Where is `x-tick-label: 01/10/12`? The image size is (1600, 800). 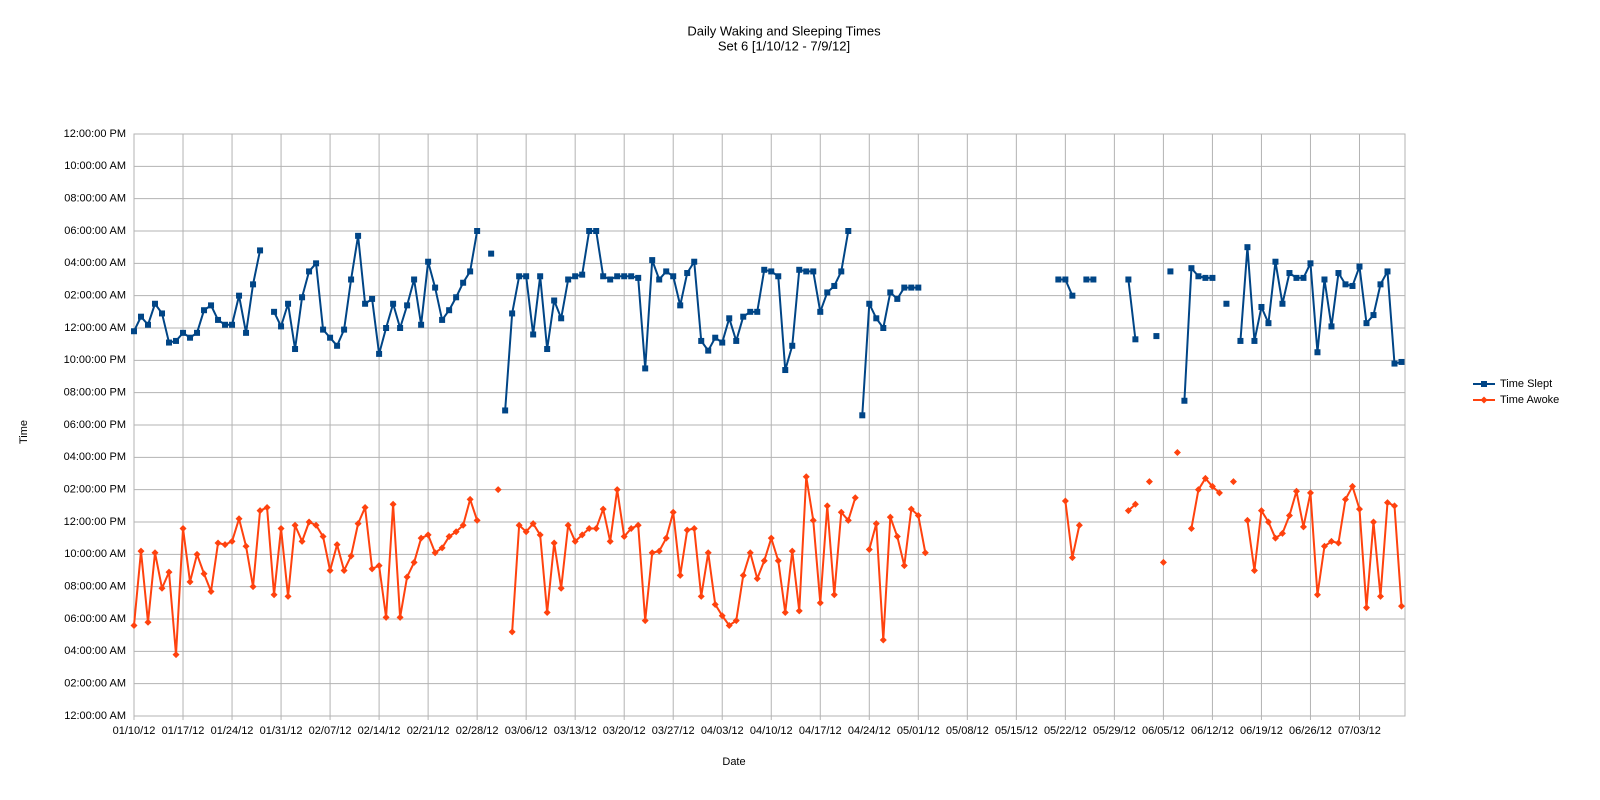 x-tick-label: 01/10/12 is located at coordinates (134, 731).